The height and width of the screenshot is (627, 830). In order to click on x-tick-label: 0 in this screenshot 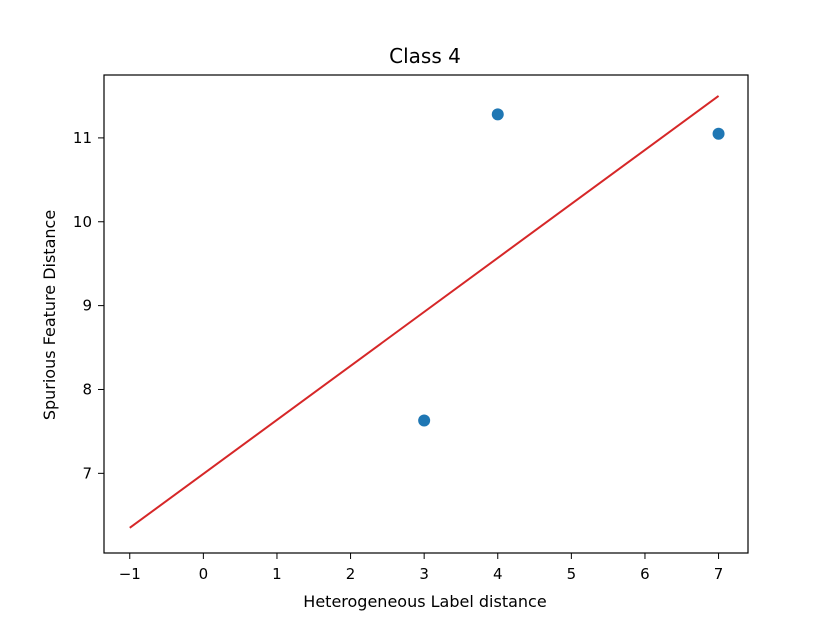, I will do `click(204, 574)`.